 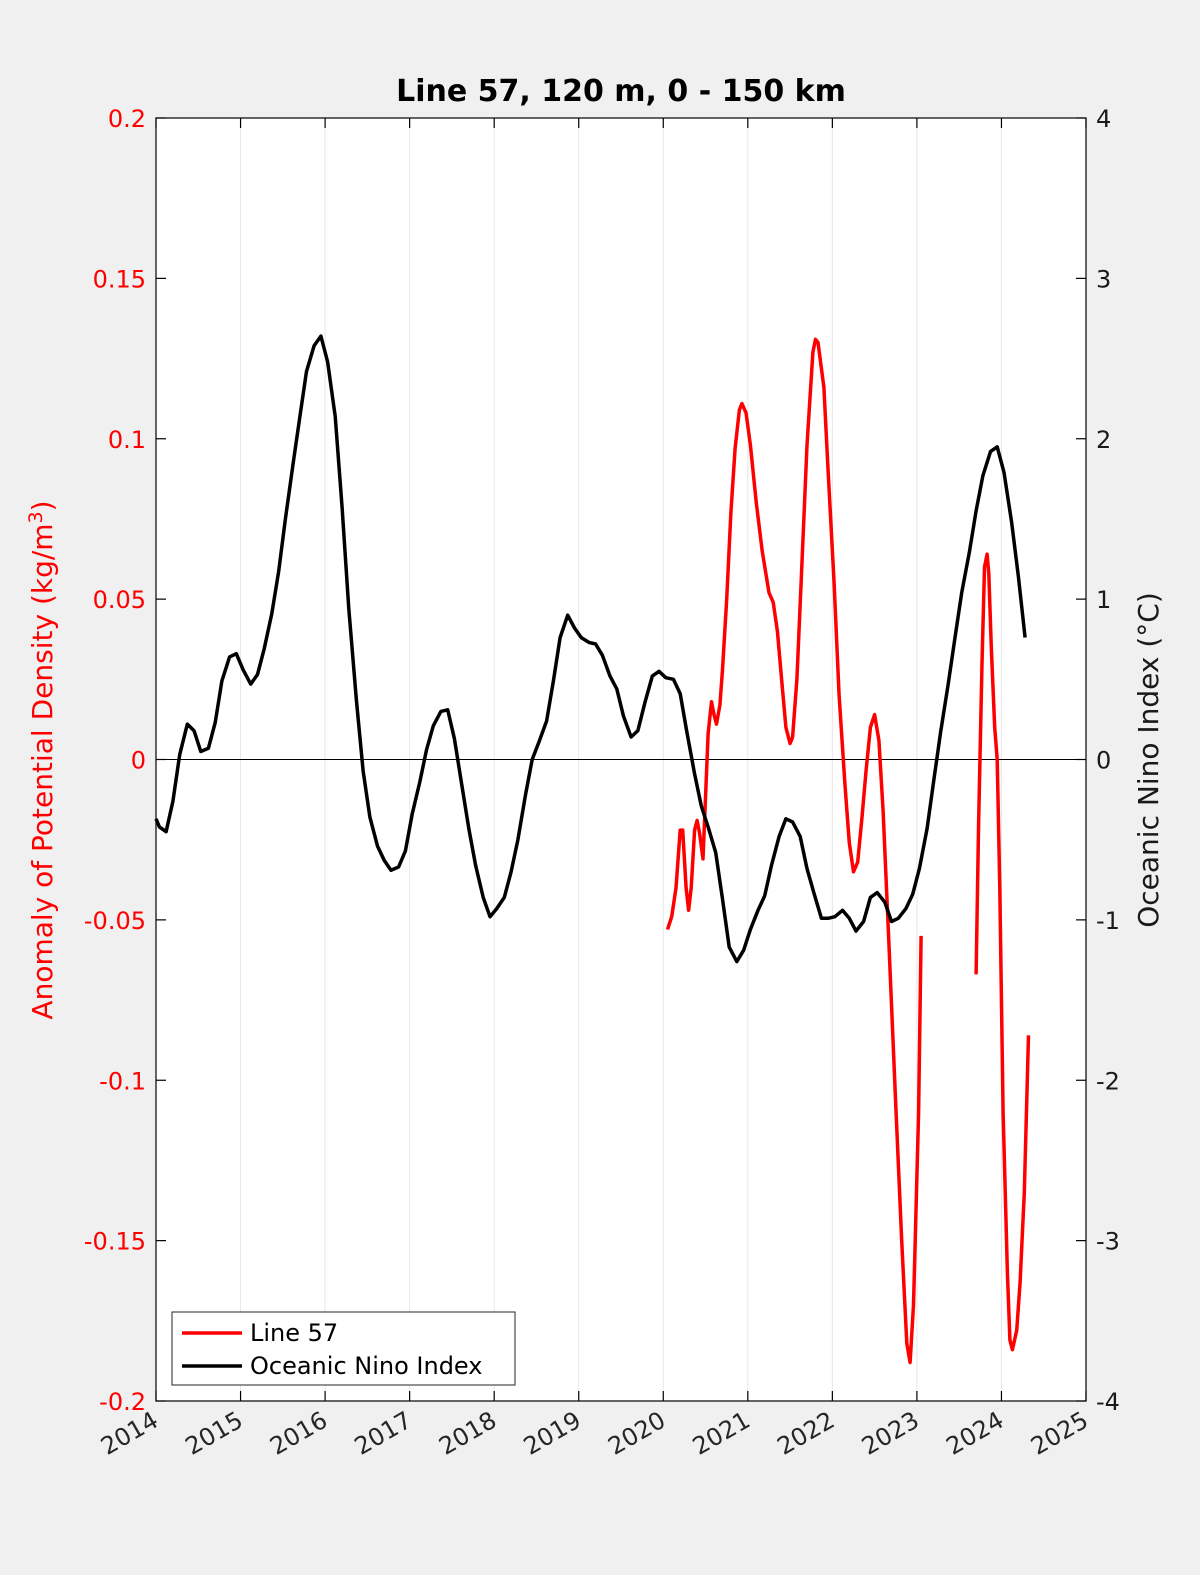 I want to click on y-left-tick-label: 0.1, so click(x=127, y=440).